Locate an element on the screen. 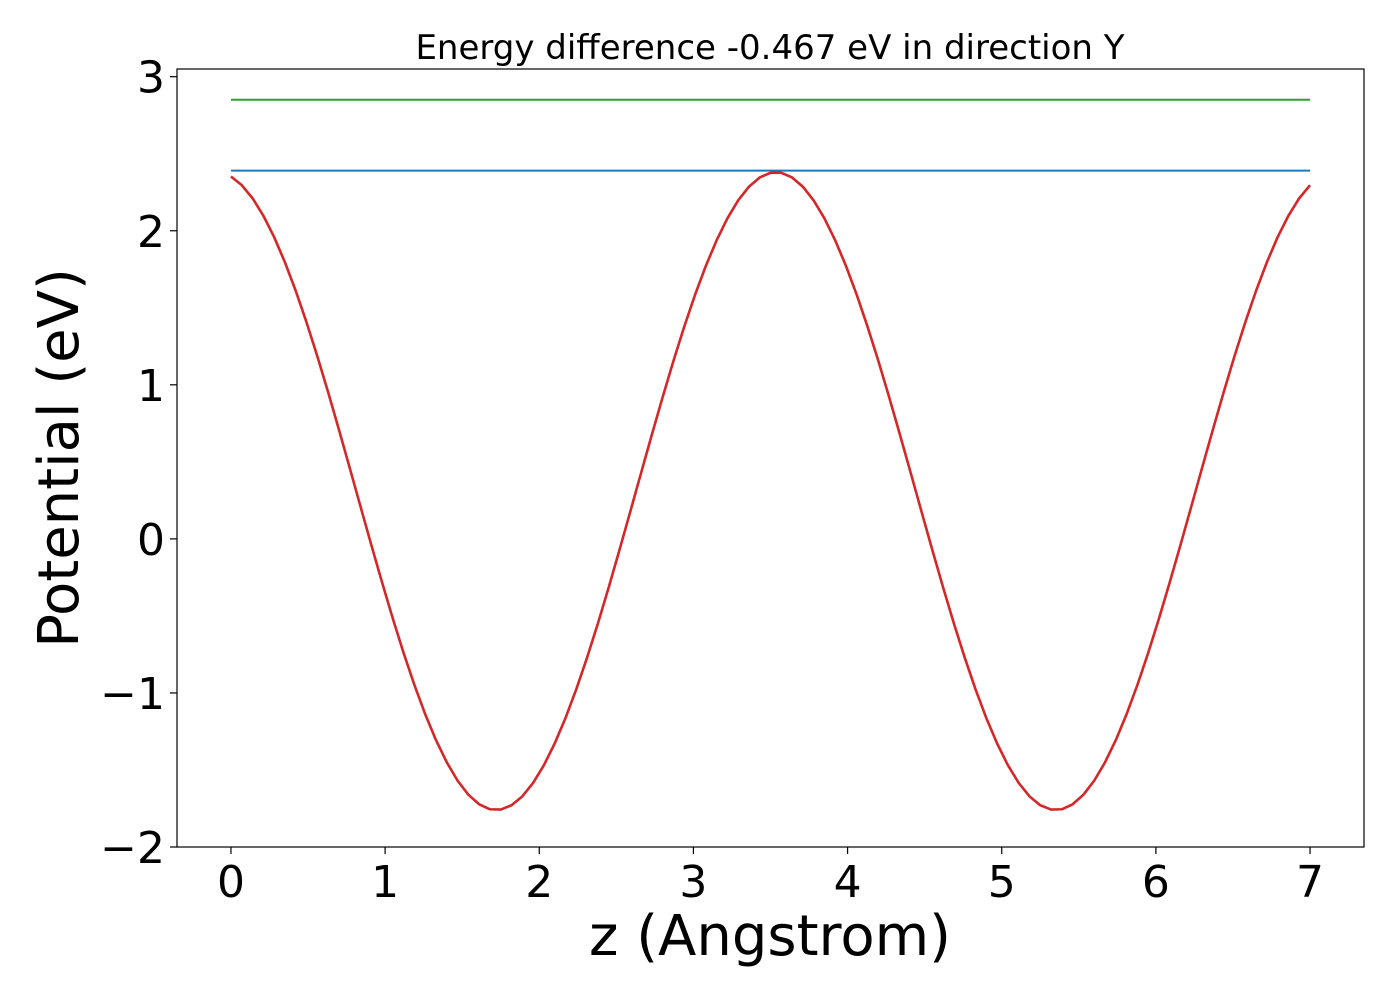 This screenshot has height=1000, width=1400. x-tick-label: 3 is located at coordinates (693, 882).